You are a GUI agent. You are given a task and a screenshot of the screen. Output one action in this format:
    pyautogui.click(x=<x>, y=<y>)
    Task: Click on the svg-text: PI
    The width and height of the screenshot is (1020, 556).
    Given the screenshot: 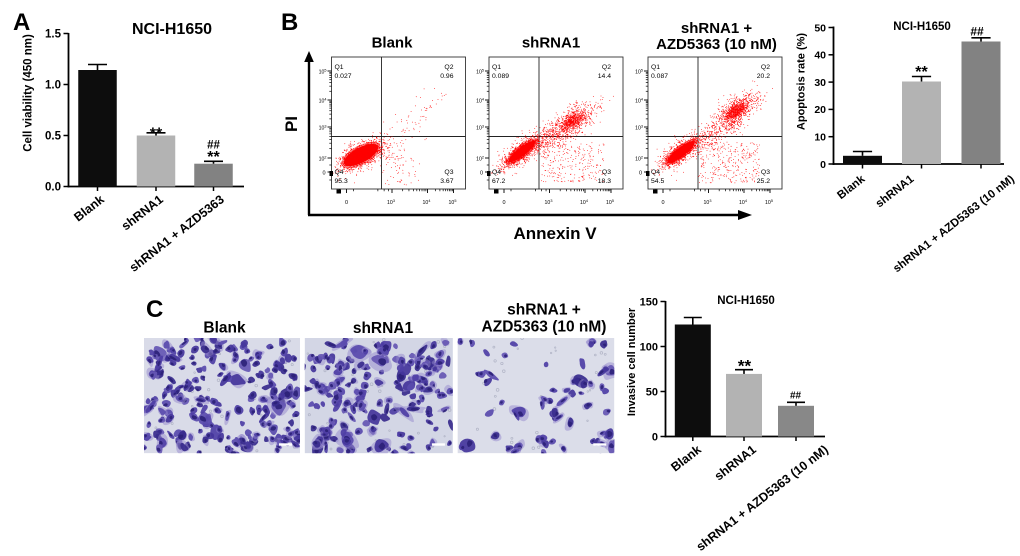 What is the action you would take?
    pyautogui.click(x=291, y=124)
    